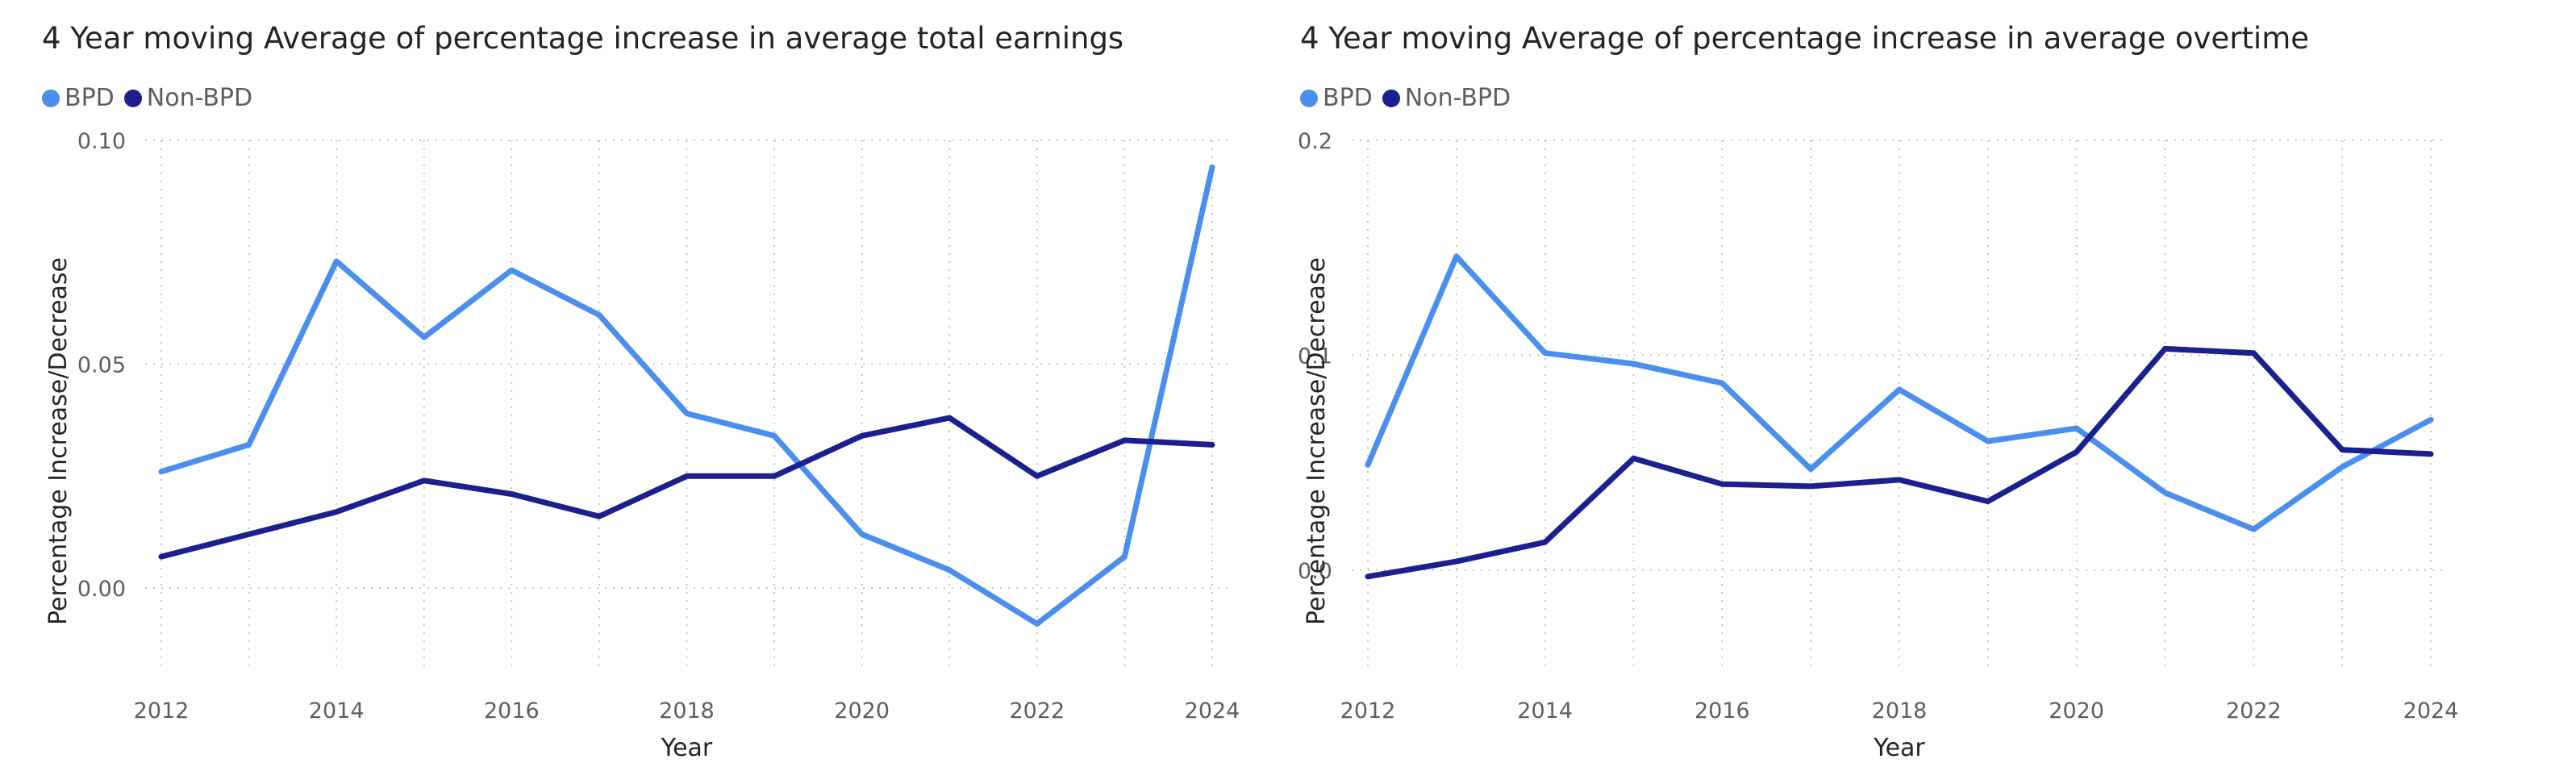  Describe the element at coordinates (101, 141) in the screenshot. I see `y-tick-label: 0.10` at that location.